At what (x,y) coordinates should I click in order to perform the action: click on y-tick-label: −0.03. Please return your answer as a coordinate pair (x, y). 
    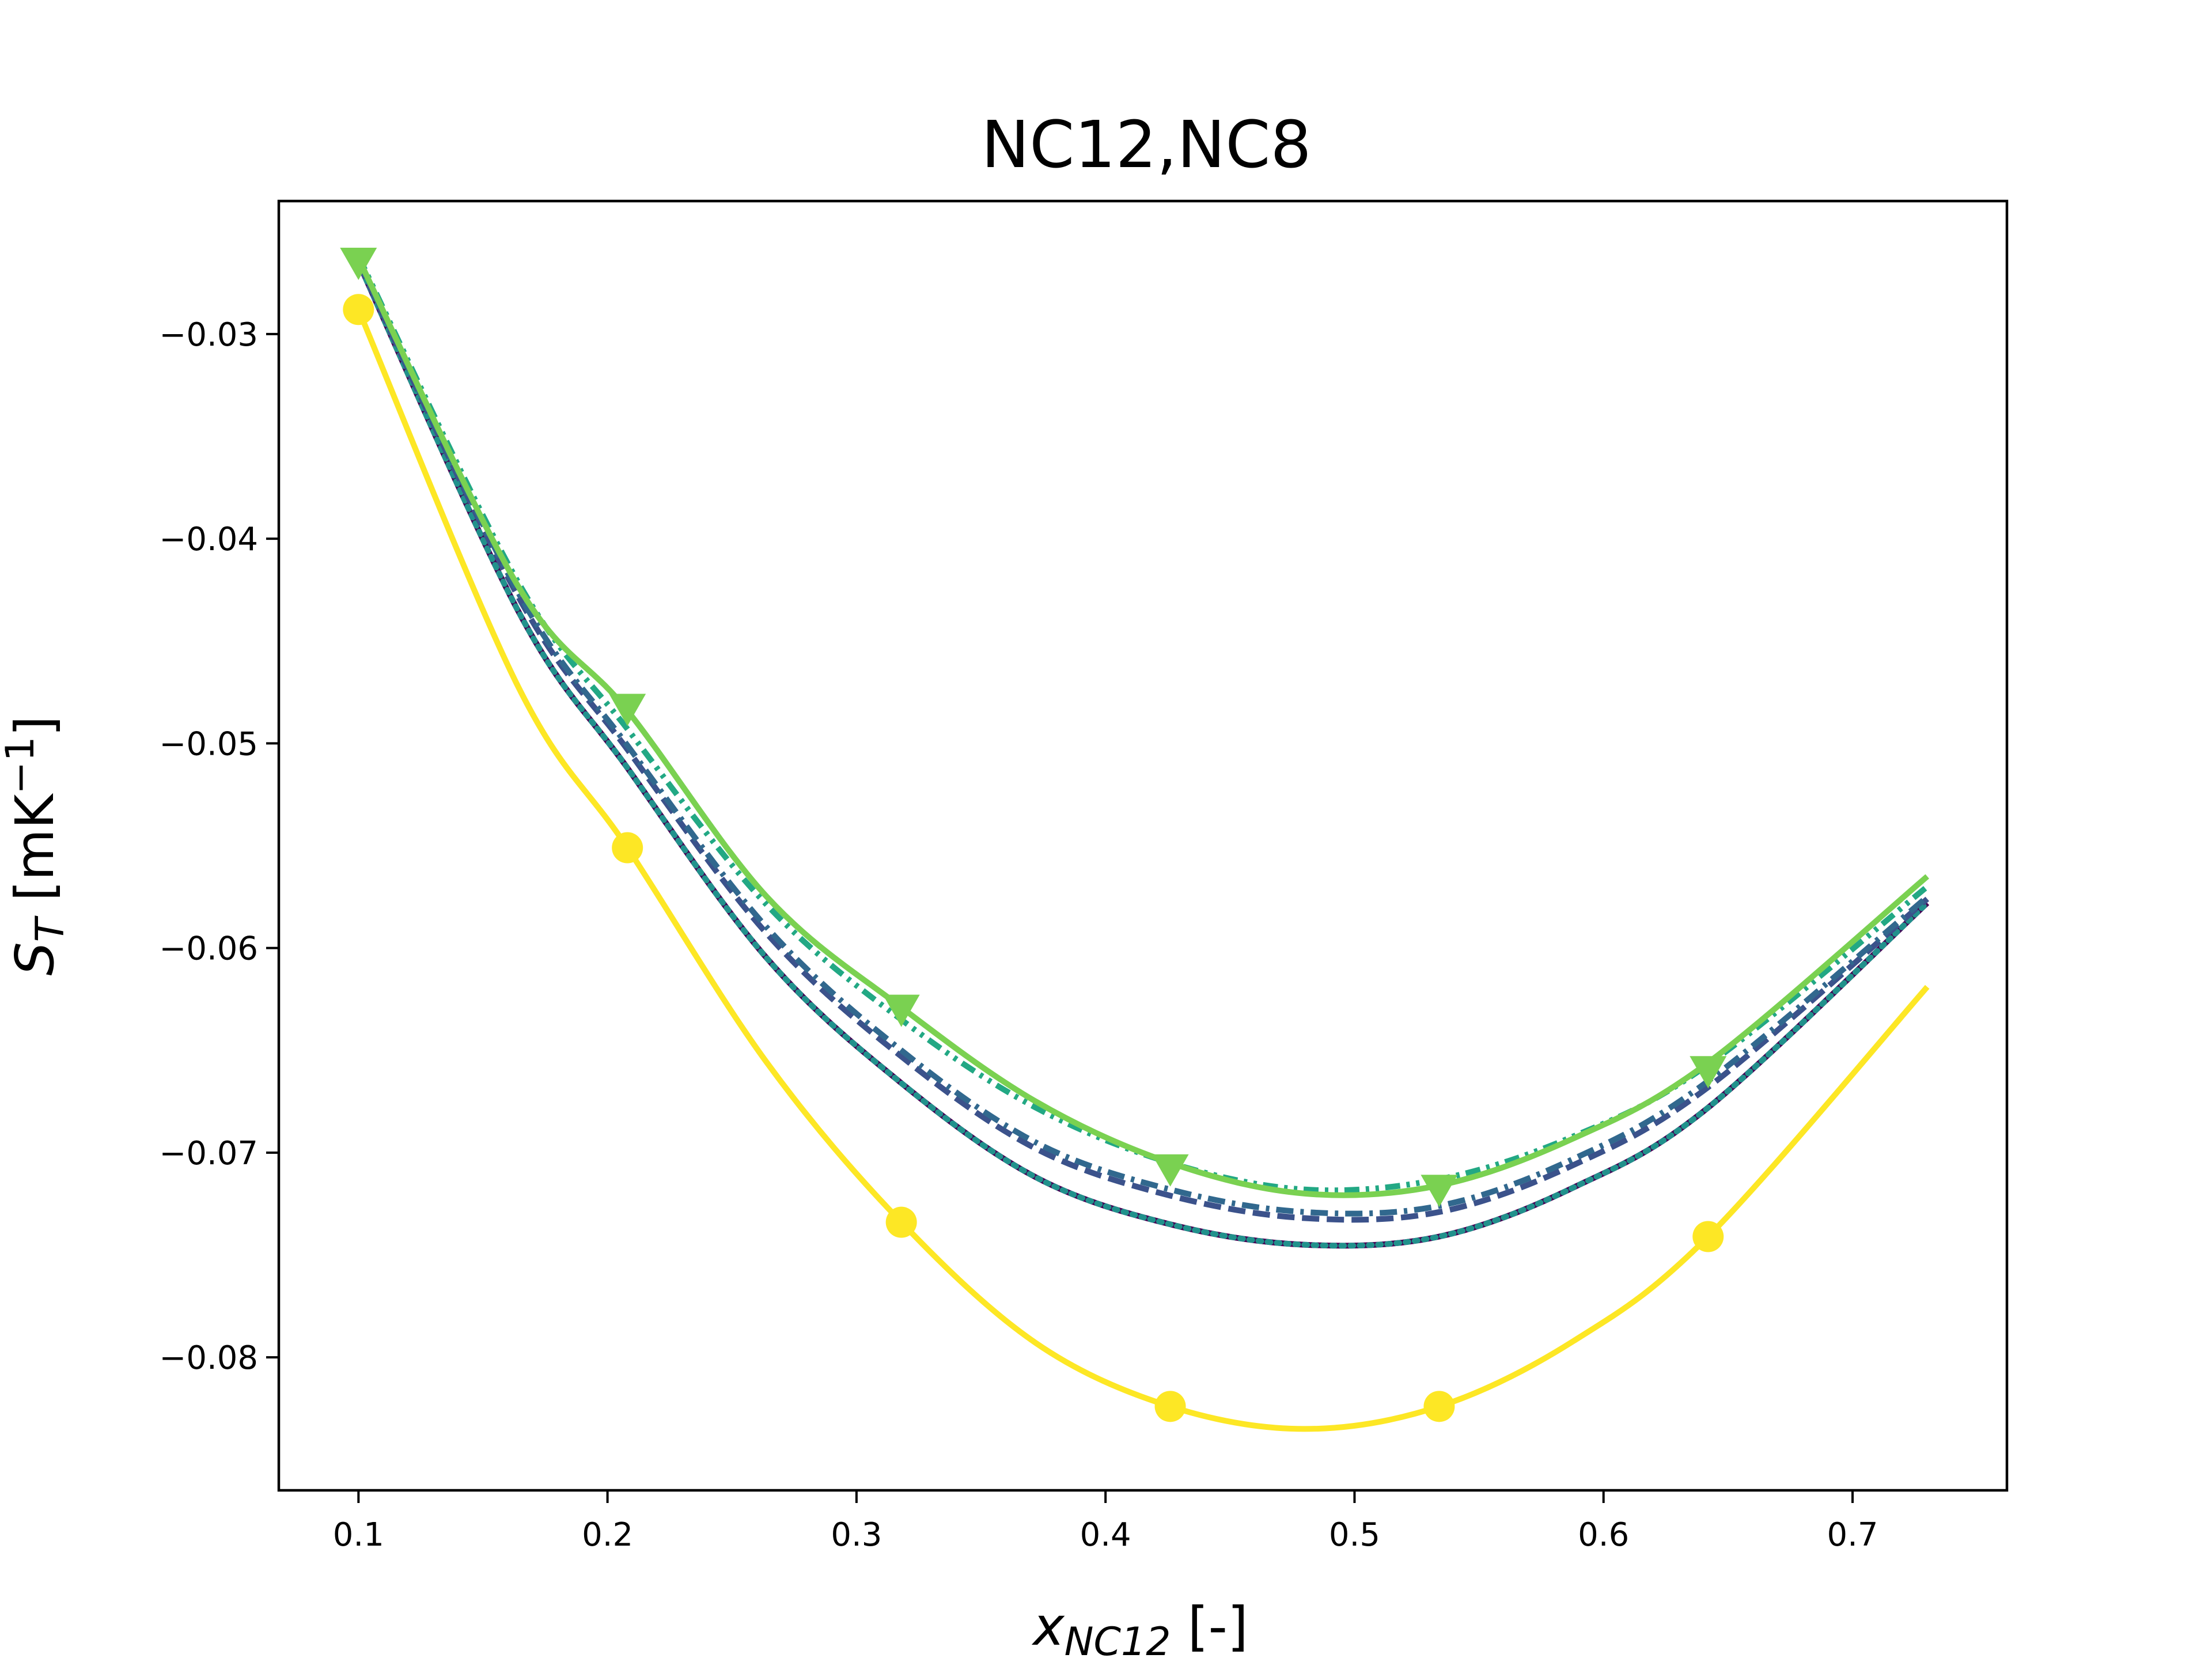
    Looking at the image, I should click on (208, 335).